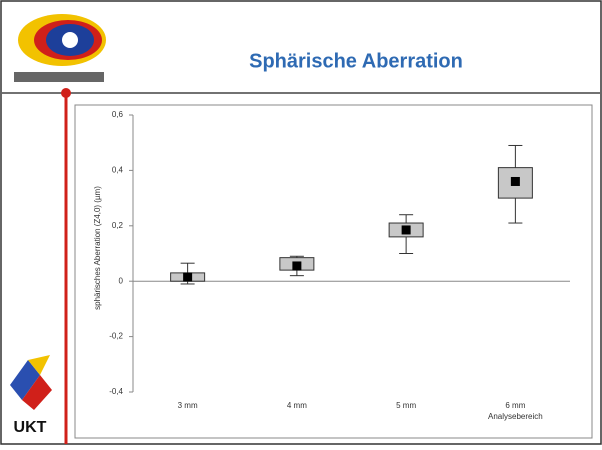 The height and width of the screenshot is (450, 602). Describe the element at coordinates (297, 405) in the screenshot. I see `x-tick-label: 4 mm` at that location.